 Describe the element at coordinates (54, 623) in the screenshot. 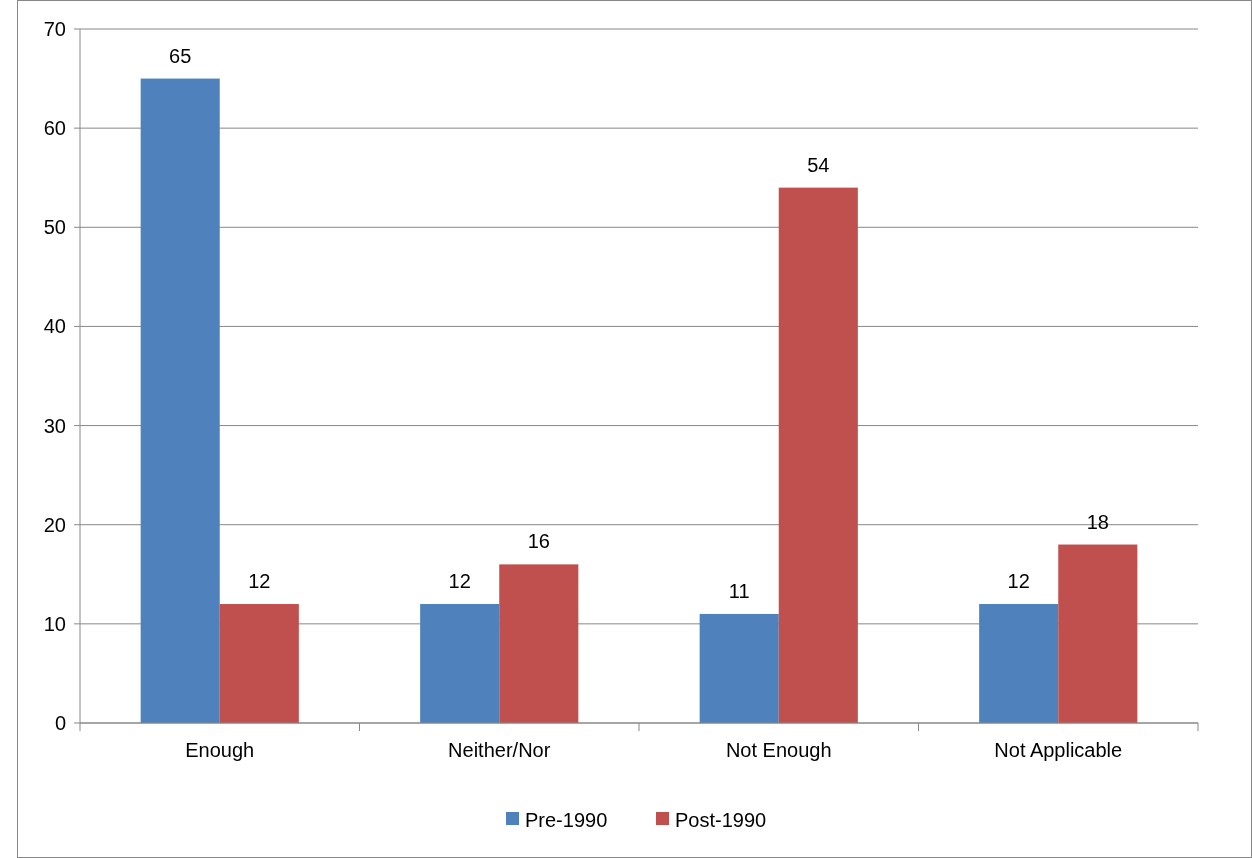

I see `y-tick-label: 10` at that location.